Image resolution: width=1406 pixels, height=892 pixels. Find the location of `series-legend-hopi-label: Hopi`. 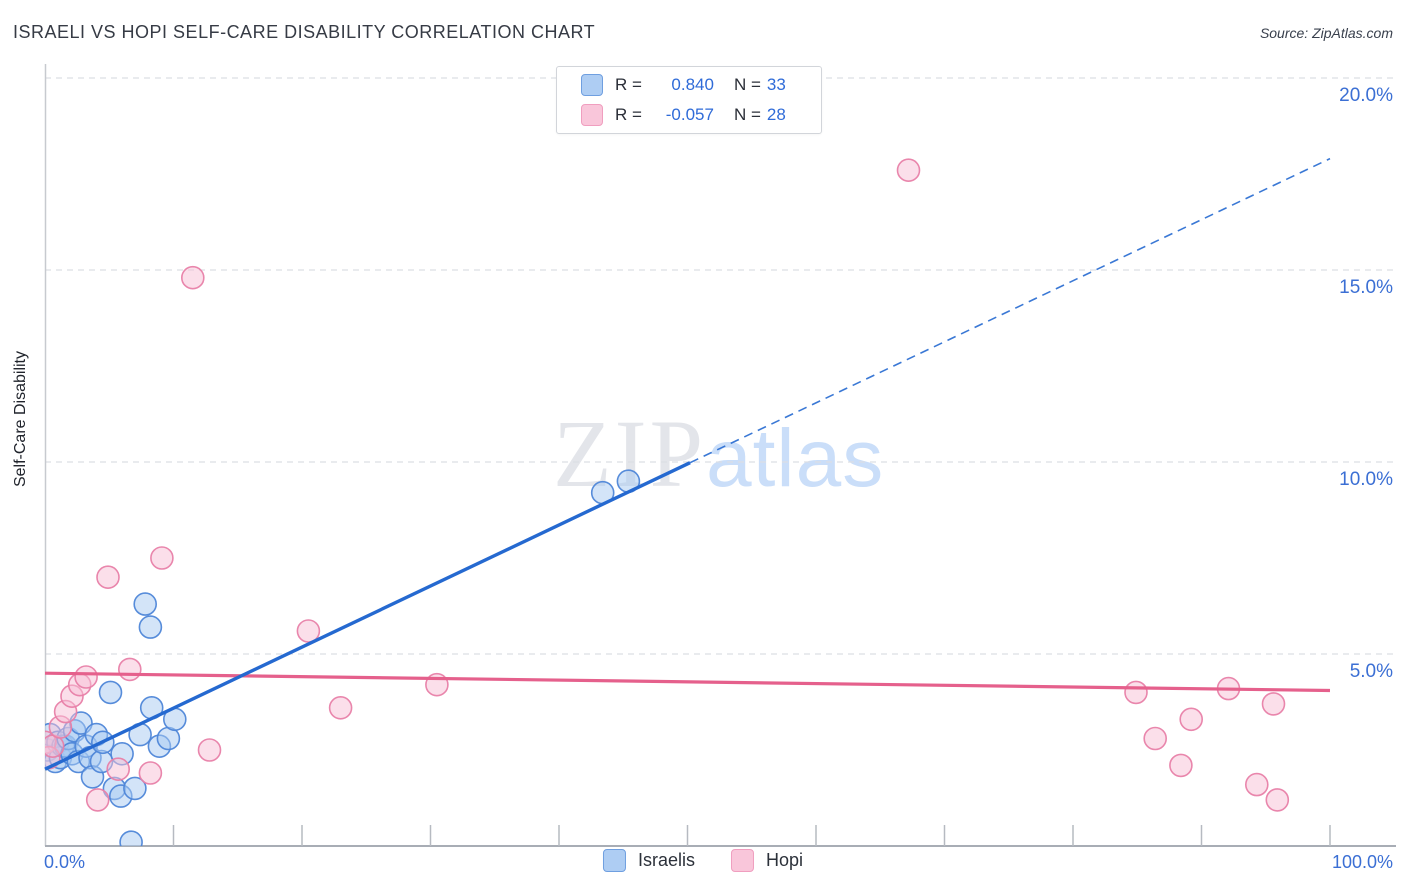

series-legend-hopi-label: Hopi is located at coordinates (784, 860).